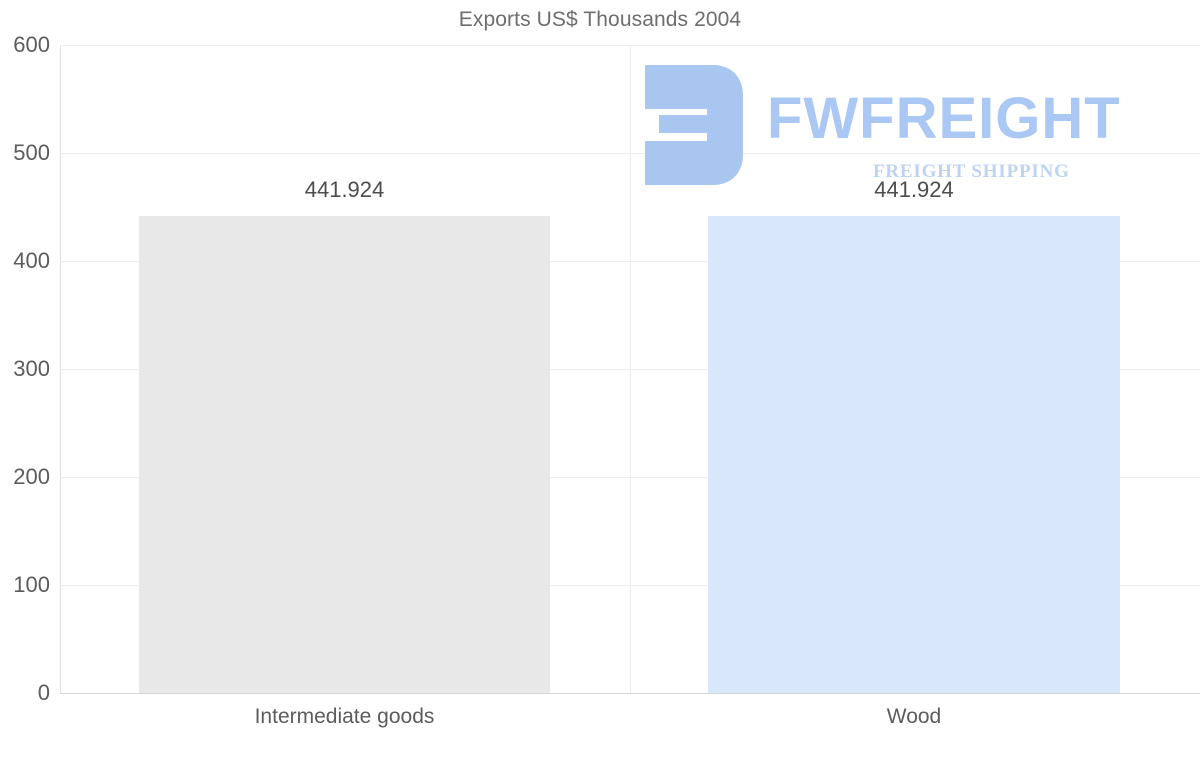 This screenshot has width=1200, height=763. What do you see at coordinates (344, 716) in the screenshot?
I see `category-label-intermediate-goods: Intermediate goods` at bounding box center [344, 716].